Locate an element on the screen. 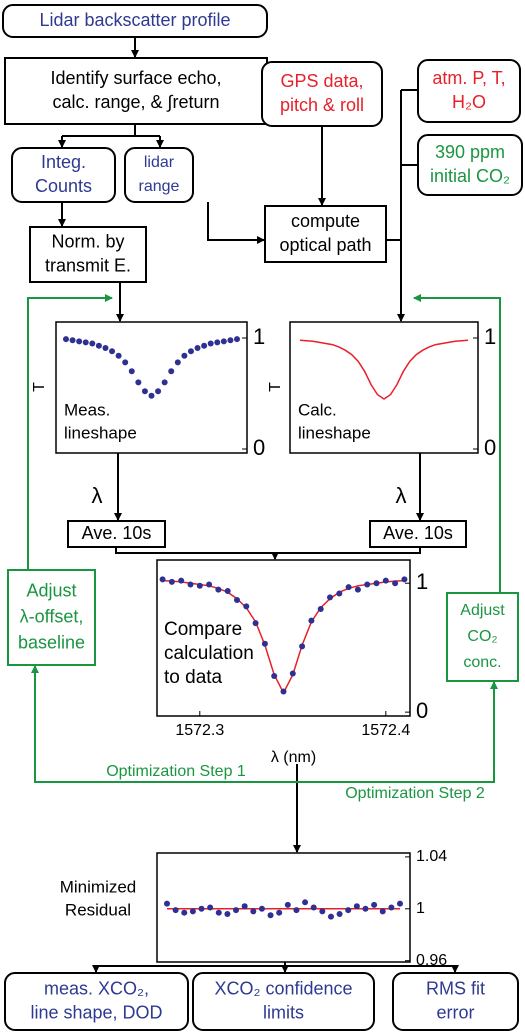 The image size is (525, 1032). step-label: Optimization Step 2 is located at coordinates (415, 793).